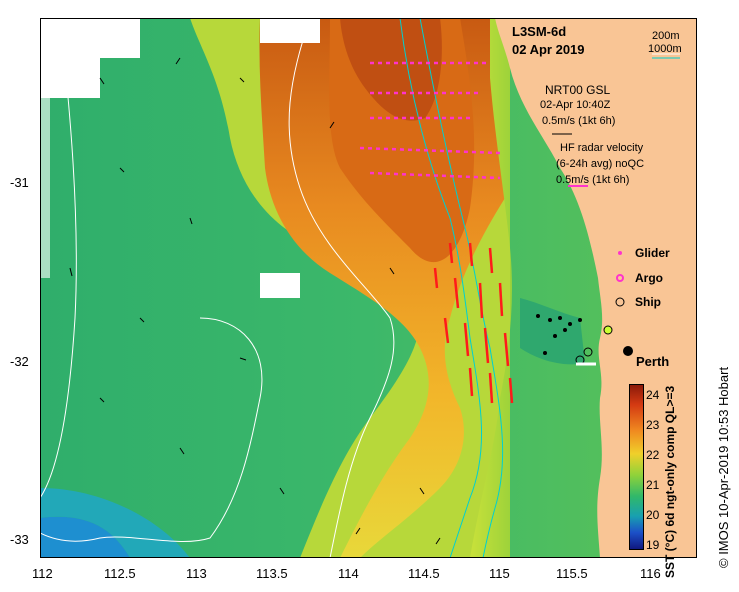 This screenshot has height=592, width=739. Describe the element at coordinates (19, 182) in the screenshot. I see `y-tick-label: -31` at that location.